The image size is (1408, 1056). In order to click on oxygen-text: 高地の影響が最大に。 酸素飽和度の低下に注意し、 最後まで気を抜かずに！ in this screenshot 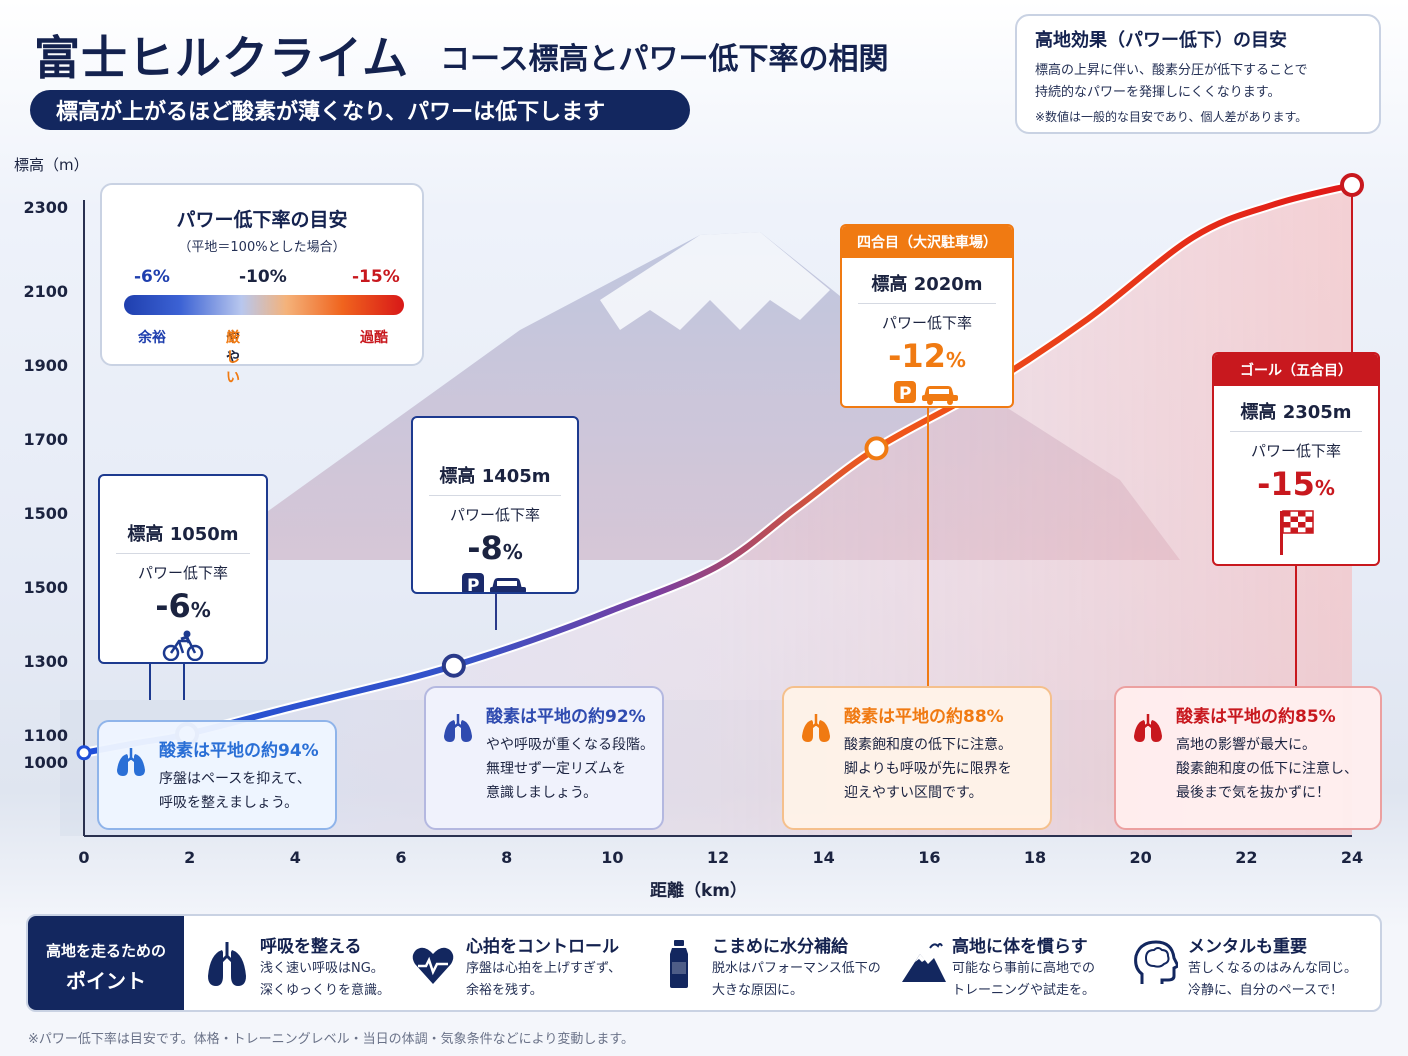, I will do `click(1267, 769)`.